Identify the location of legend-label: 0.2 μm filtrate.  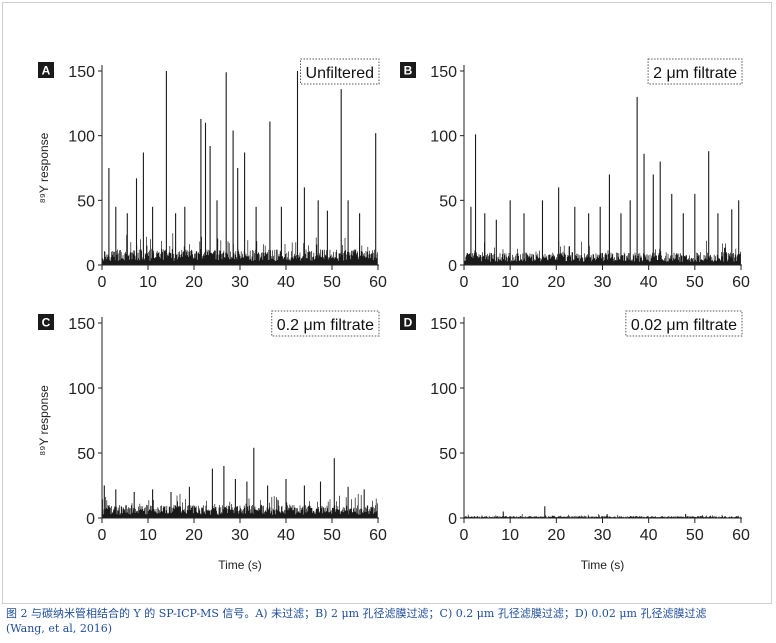
(325, 325).